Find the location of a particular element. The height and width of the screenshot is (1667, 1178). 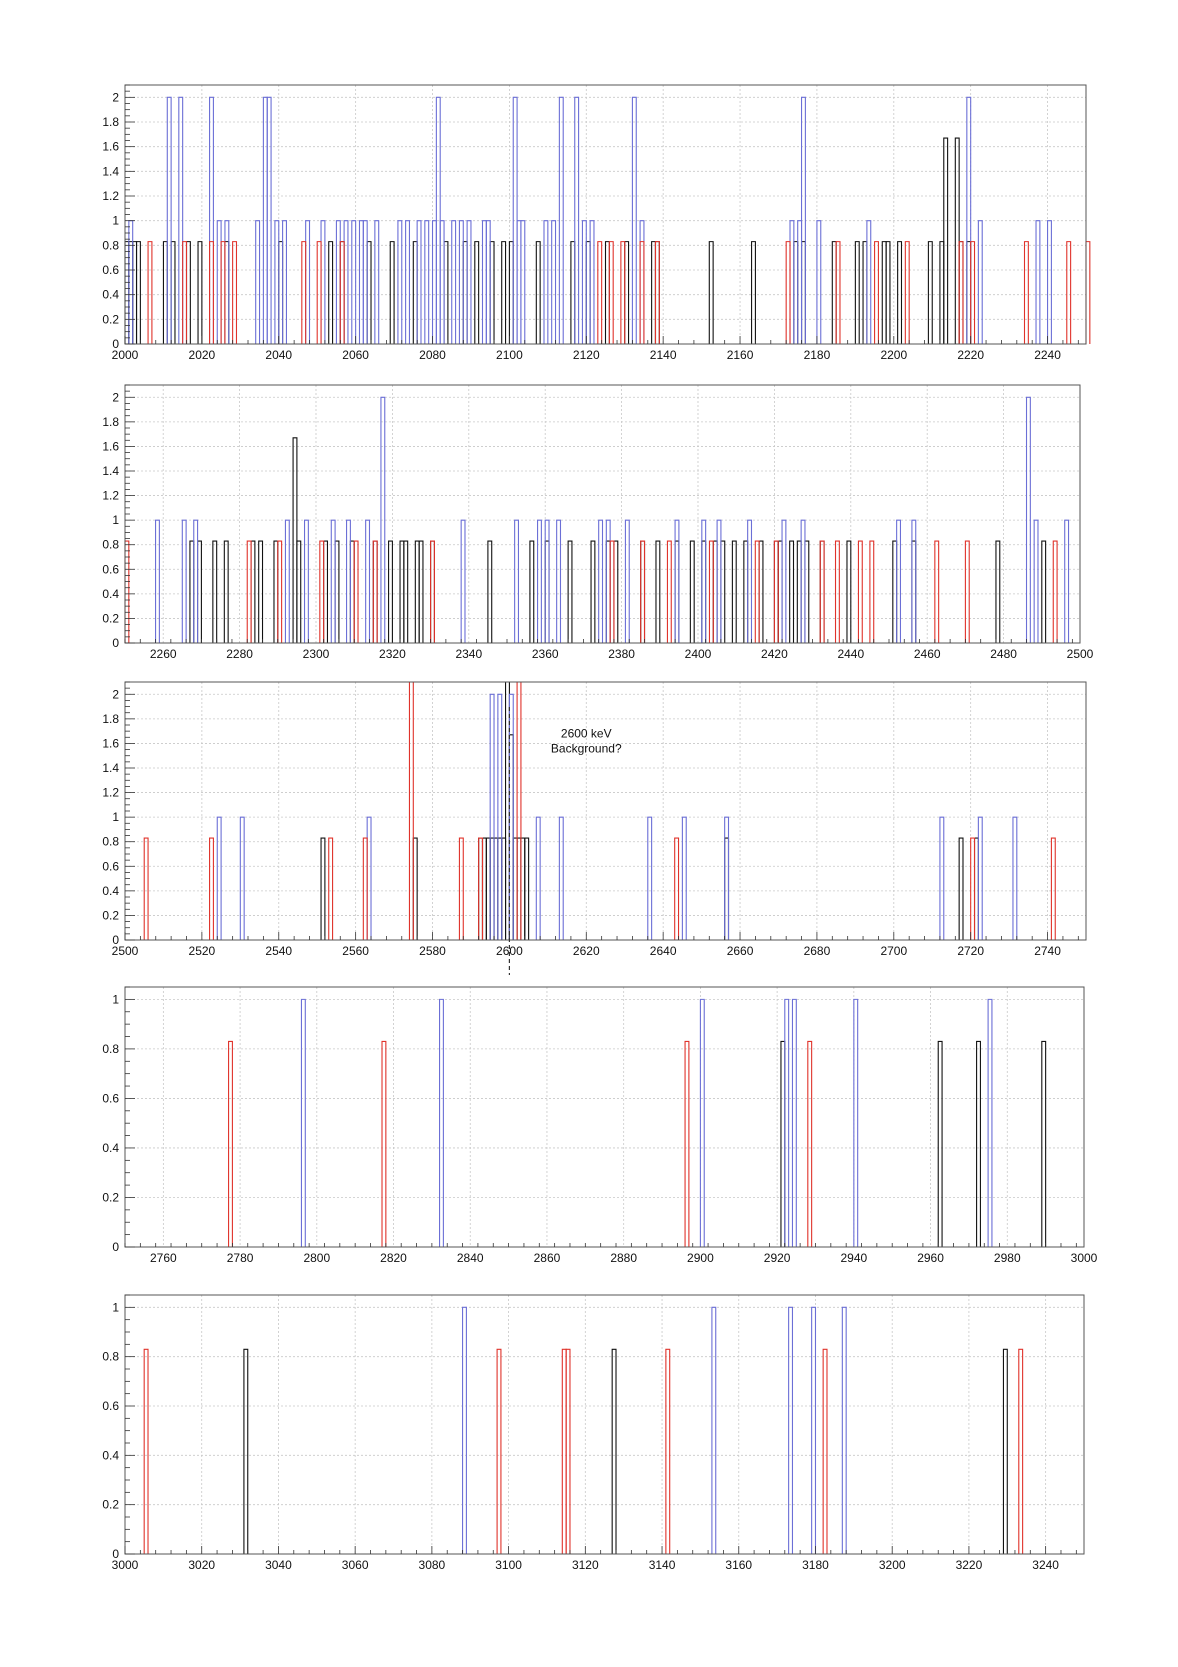

x-tick-label: 2260 is located at coordinates (163, 654).